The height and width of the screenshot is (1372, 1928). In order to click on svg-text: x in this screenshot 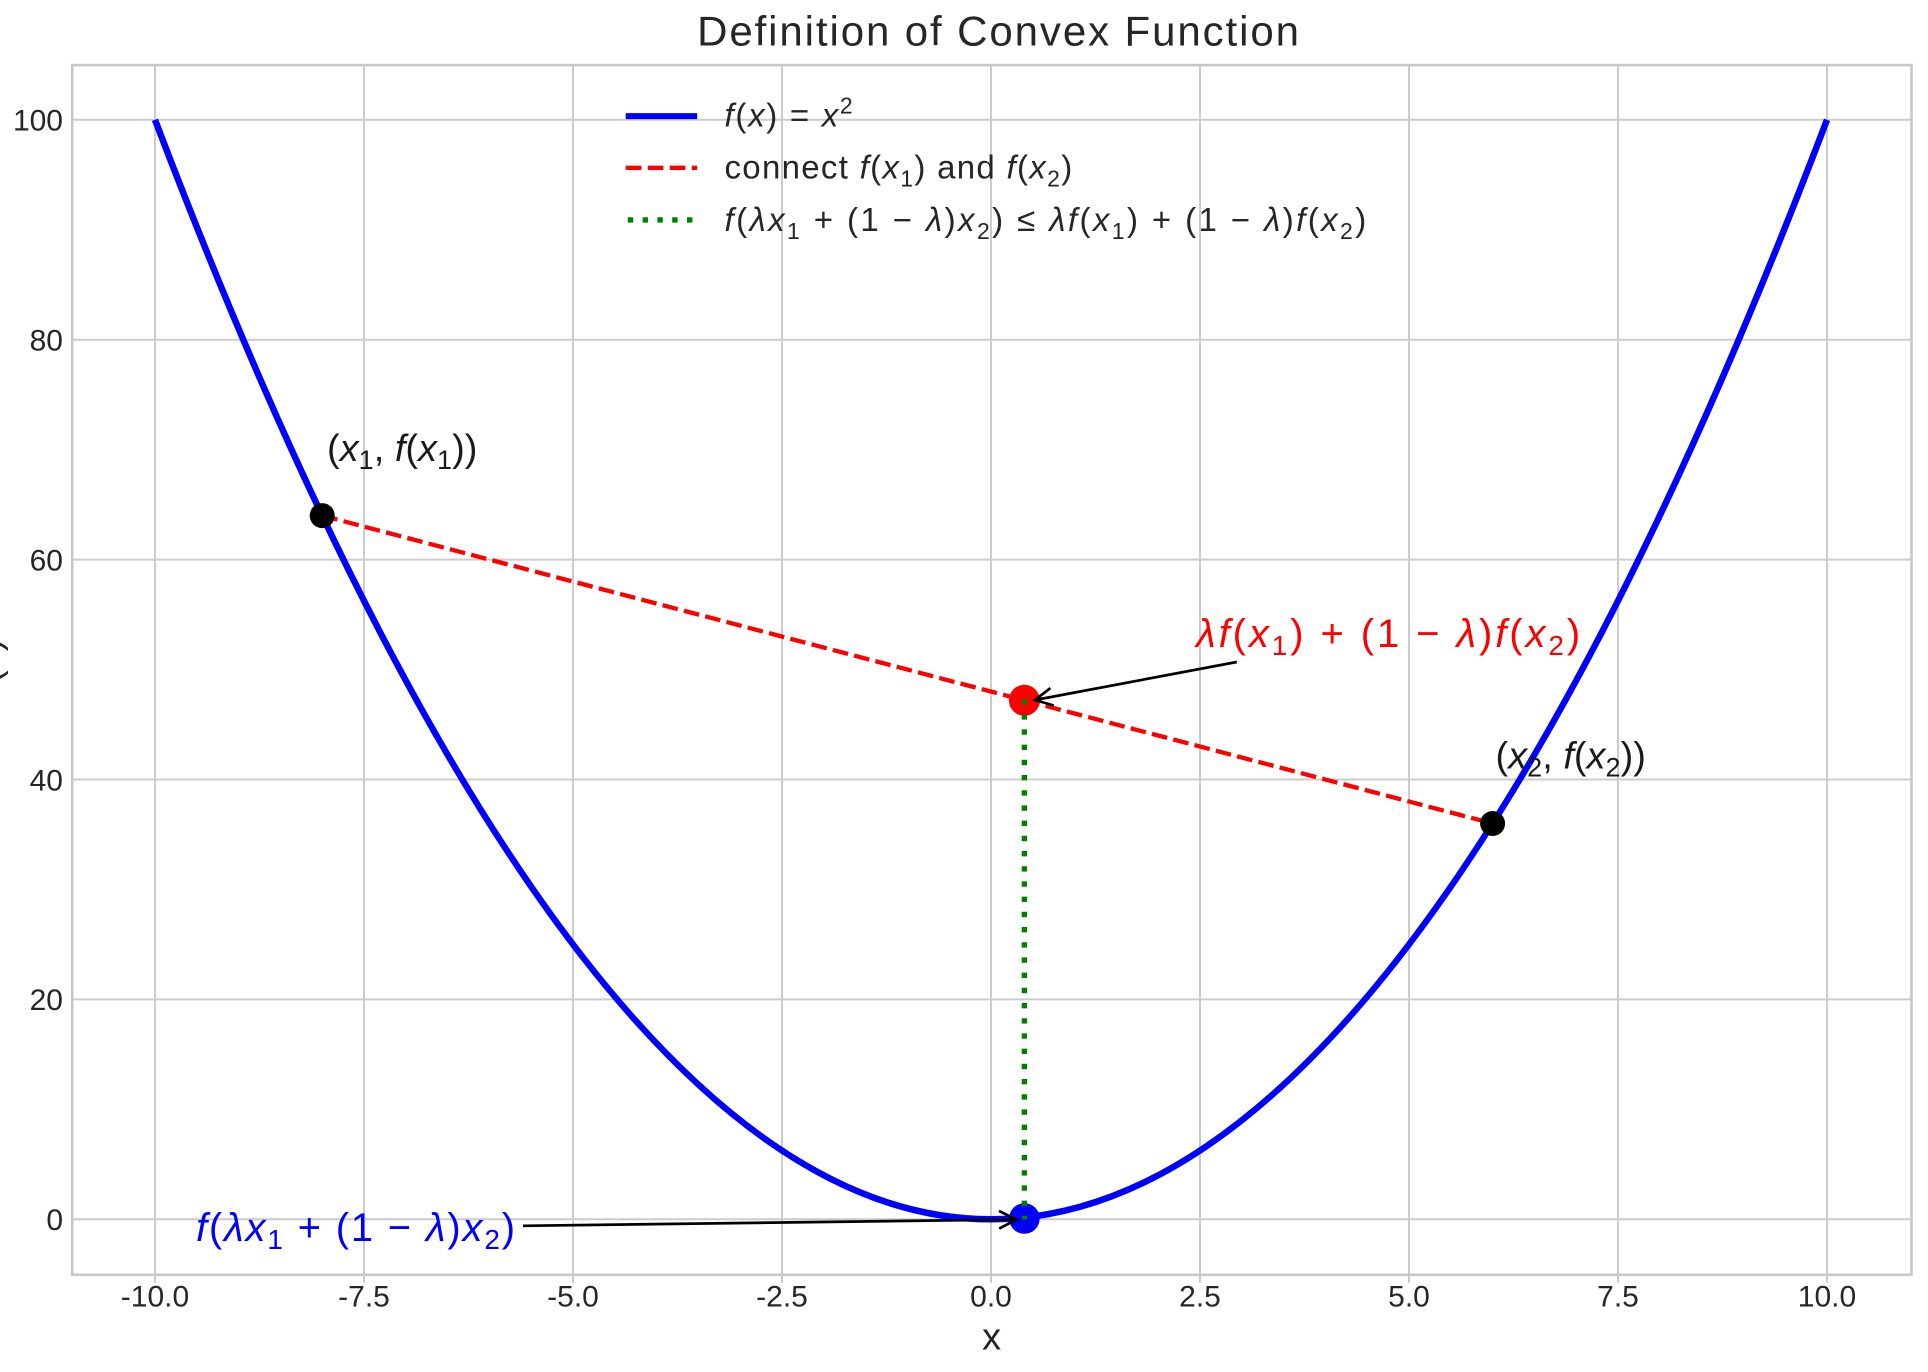, I will do `click(991, 1338)`.